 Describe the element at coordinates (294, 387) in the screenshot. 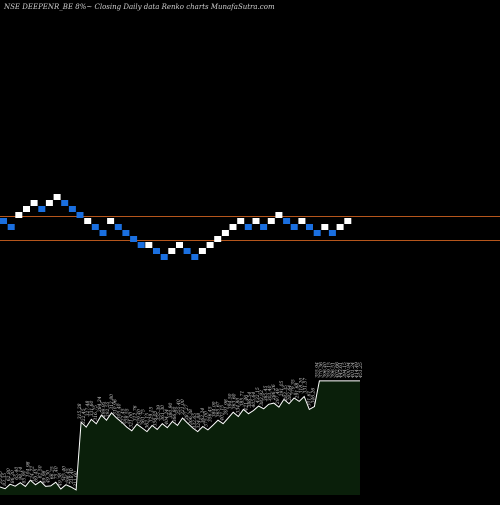

I see `price-label: 279.35` at that location.